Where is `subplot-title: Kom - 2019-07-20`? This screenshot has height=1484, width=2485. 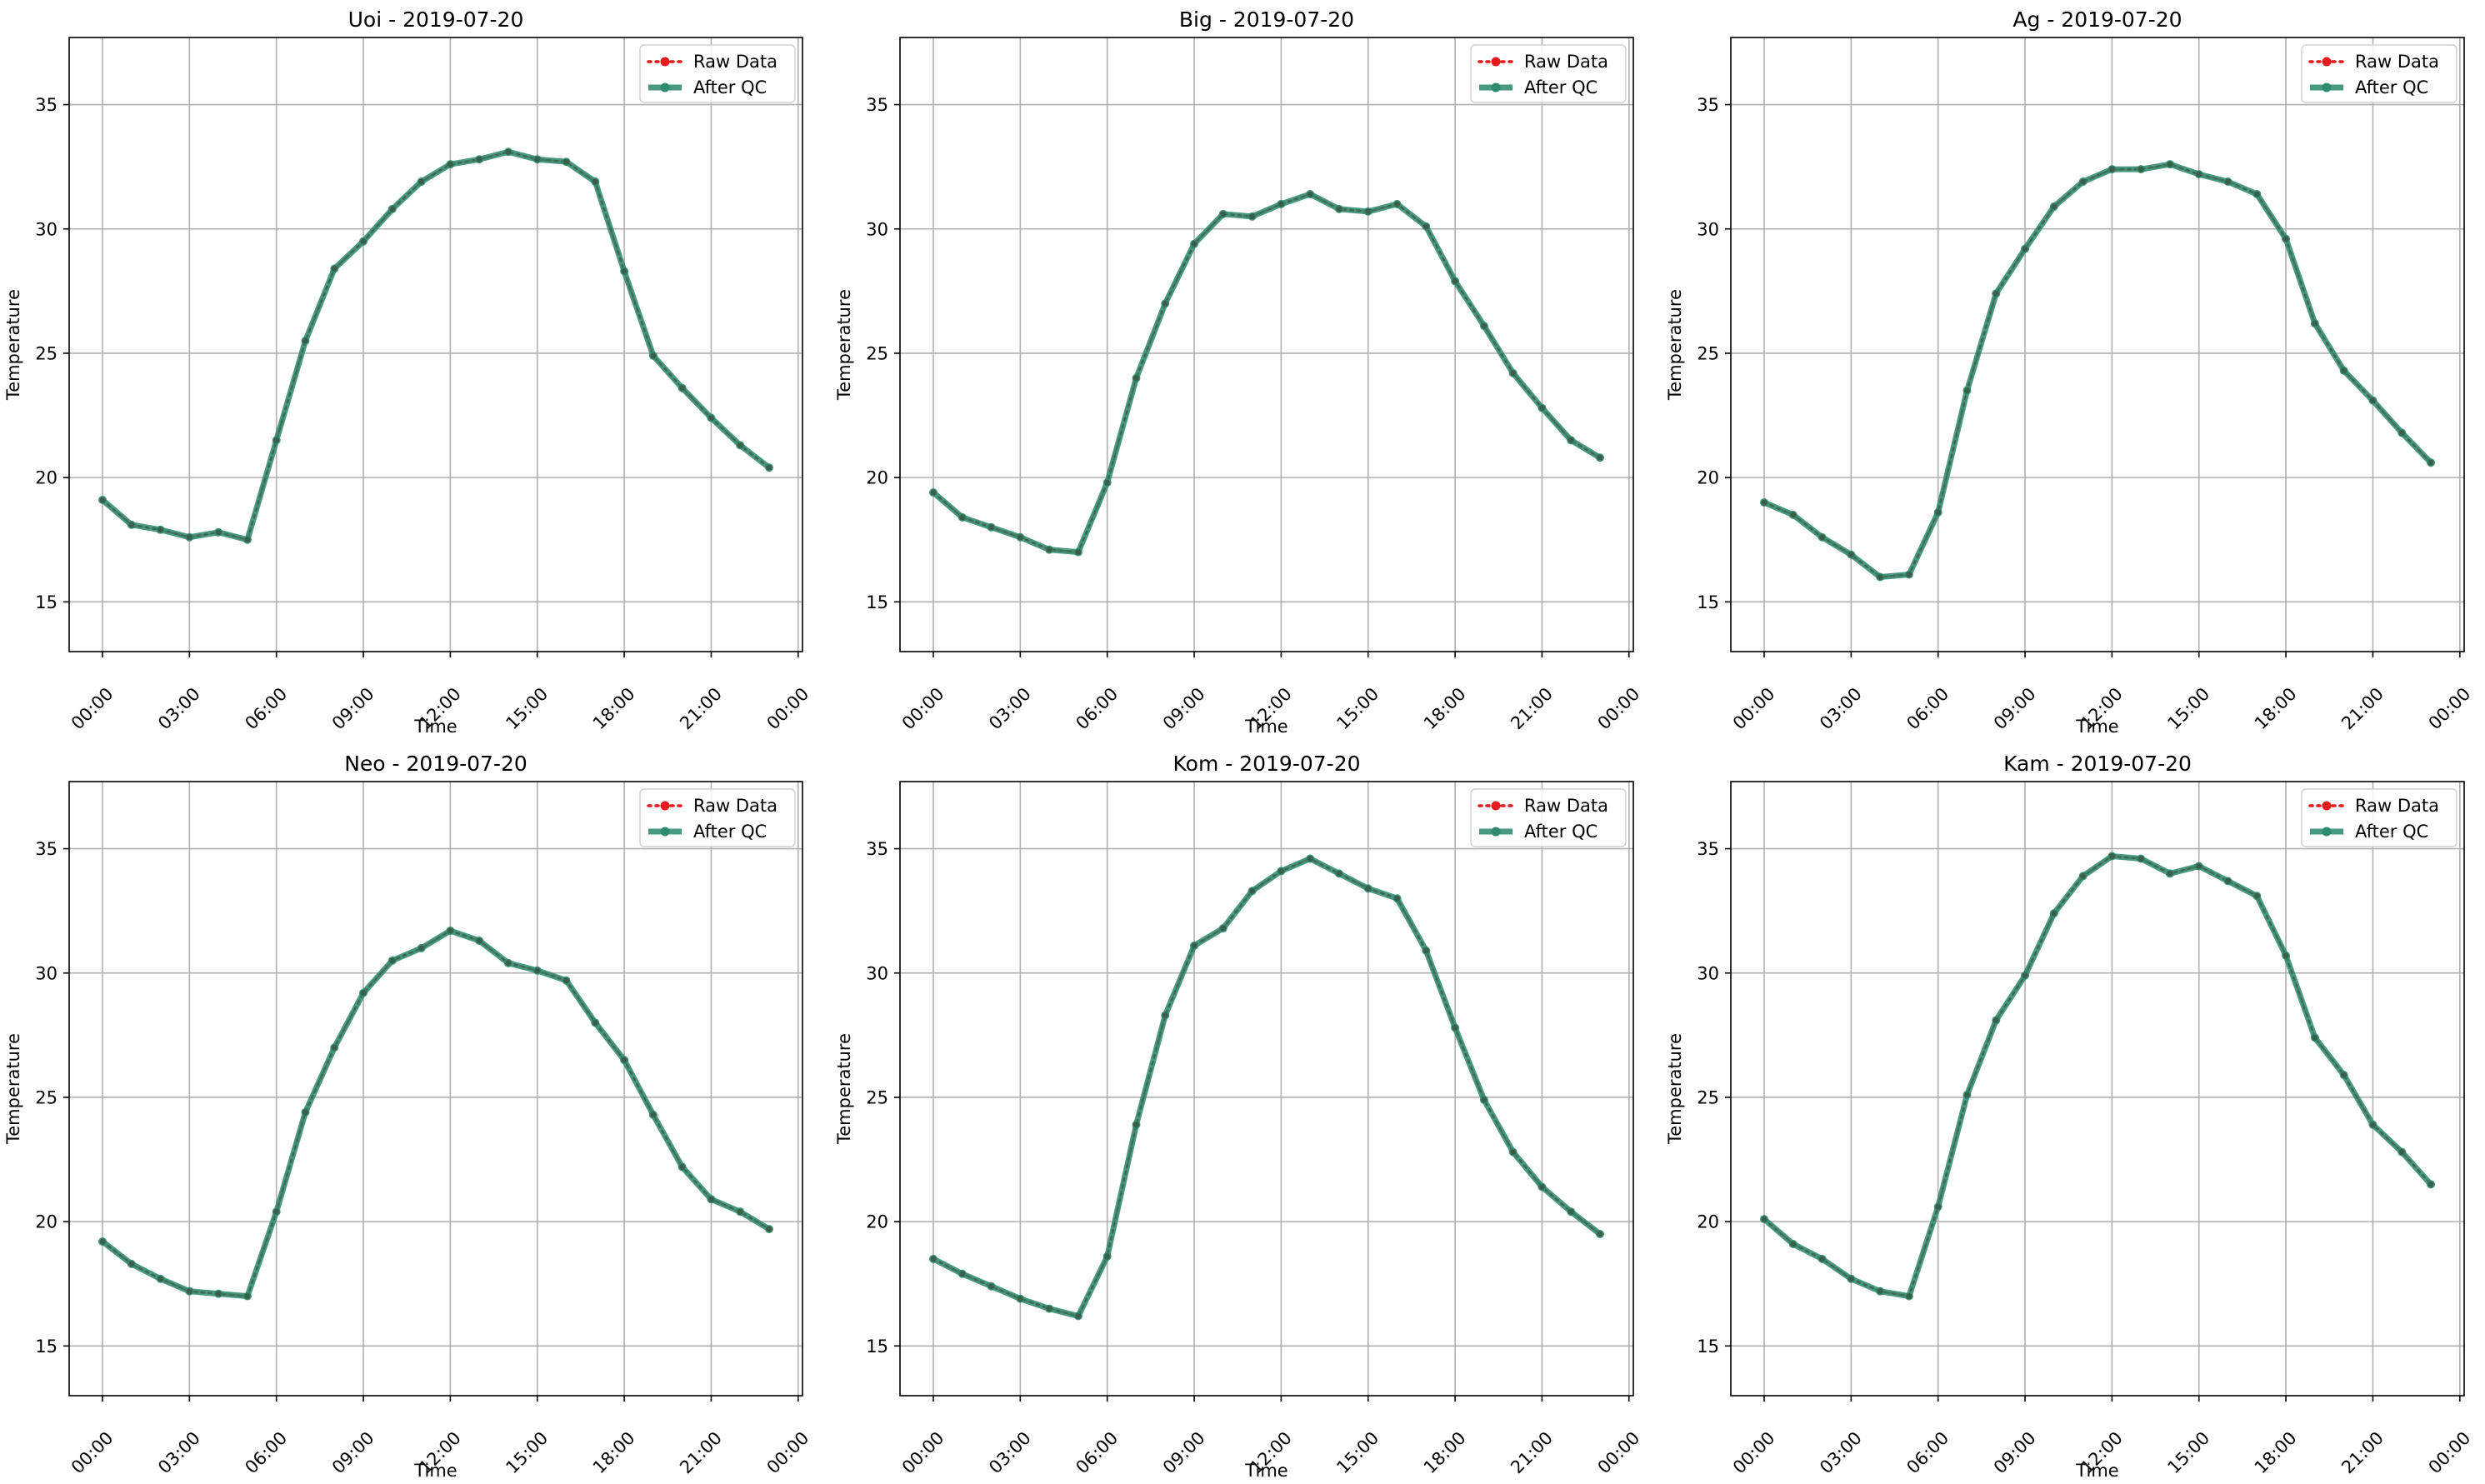
subplot-title: Kom - 2019-07-20 is located at coordinates (1267, 764).